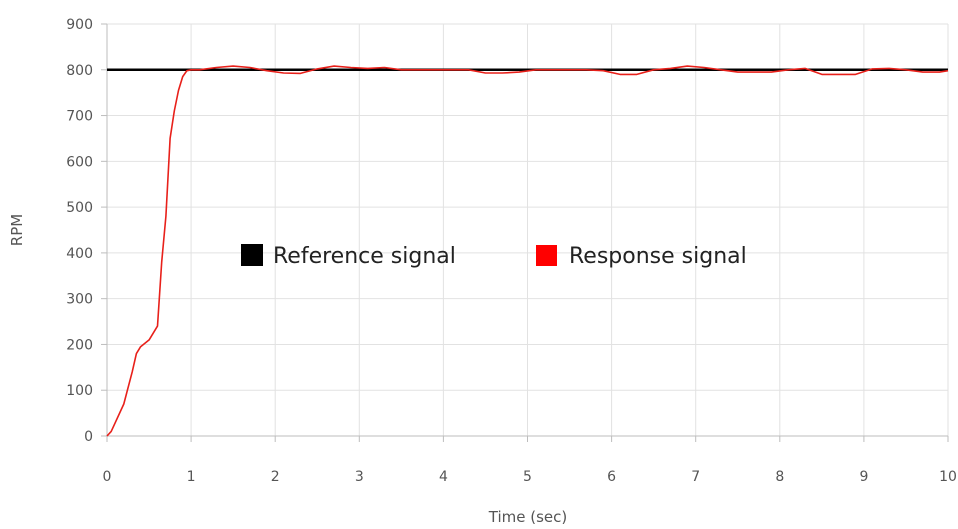 The height and width of the screenshot is (529, 958). Describe the element at coordinates (658, 256) in the screenshot. I see `legend-label-response: Response signal` at that location.